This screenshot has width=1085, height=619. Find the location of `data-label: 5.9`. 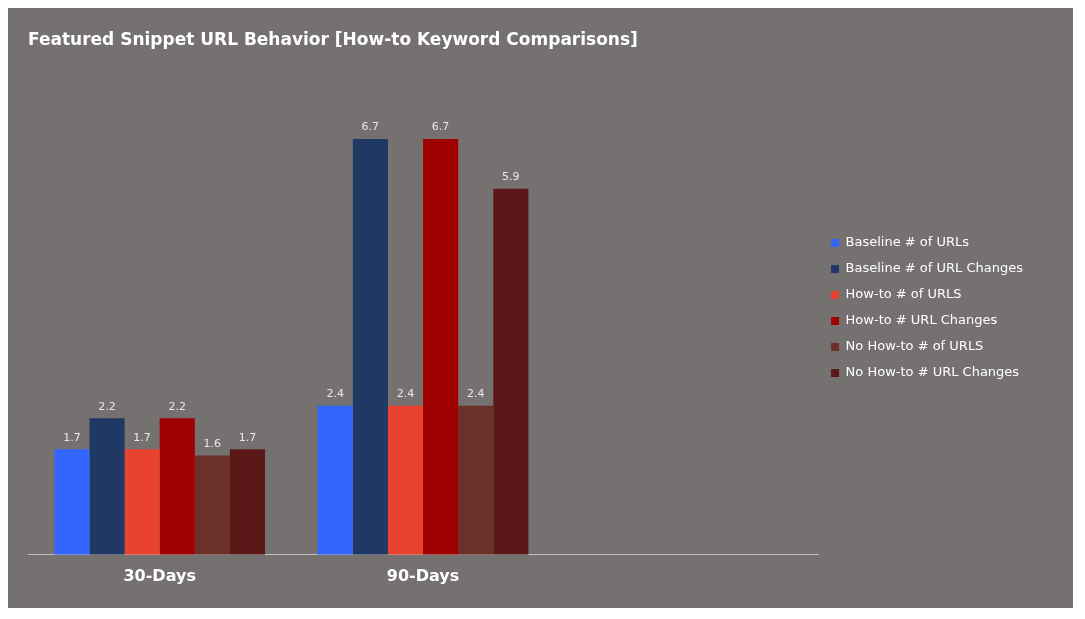

data-label: 5.9 is located at coordinates (511, 177).